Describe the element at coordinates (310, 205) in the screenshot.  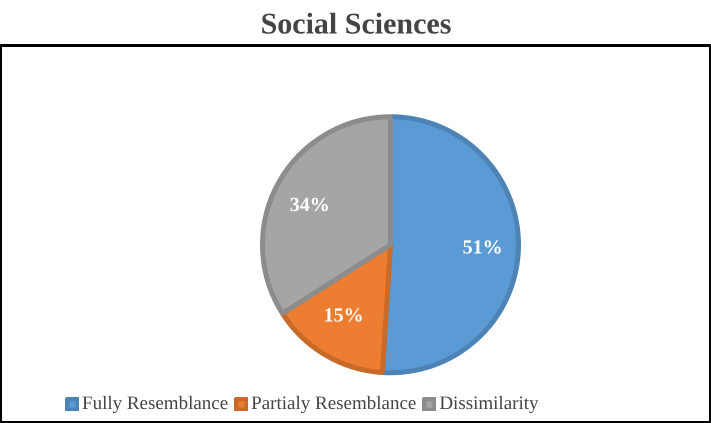
I see `data-label: 34%` at that location.